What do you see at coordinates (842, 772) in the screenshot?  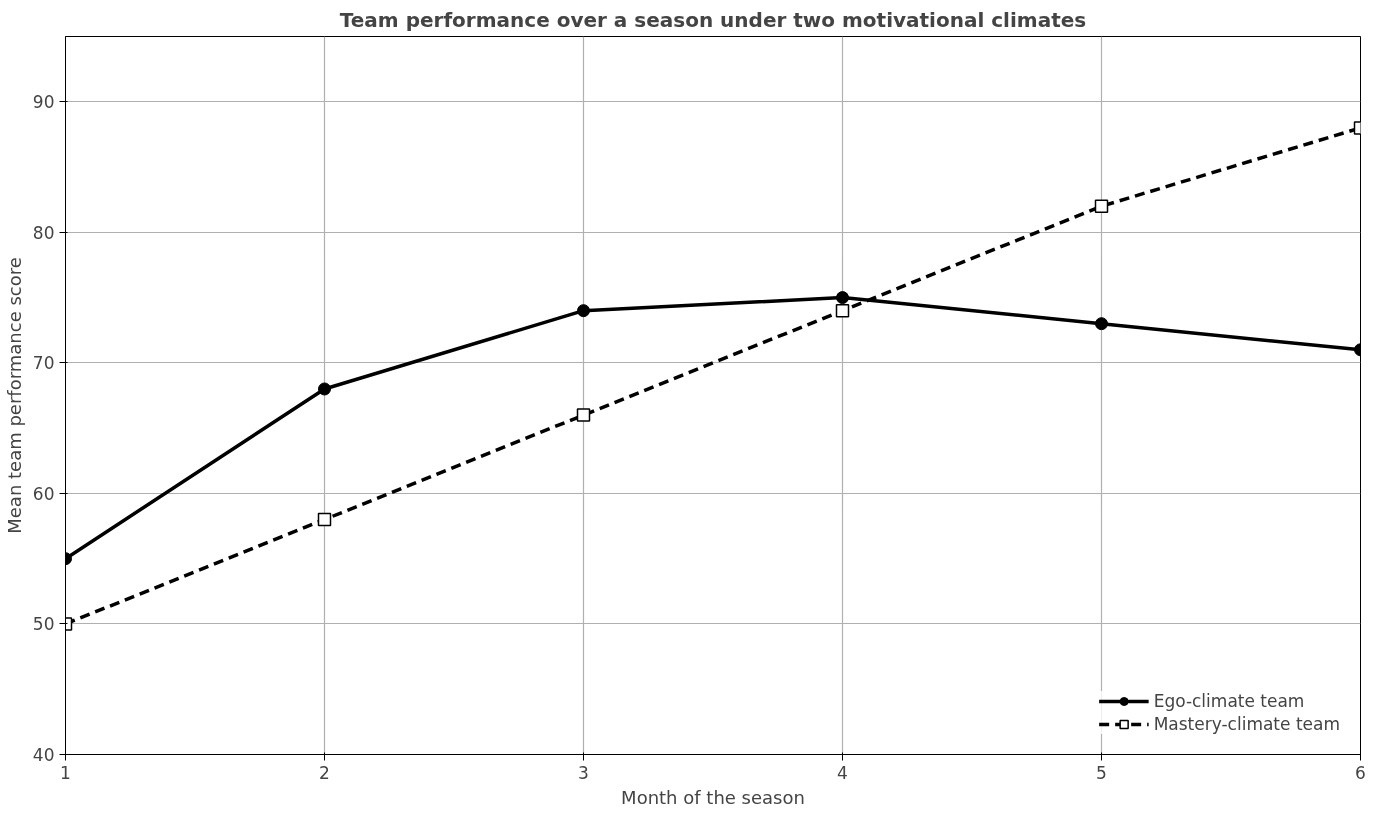 I see `x-tick-label: 4` at bounding box center [842, 772].